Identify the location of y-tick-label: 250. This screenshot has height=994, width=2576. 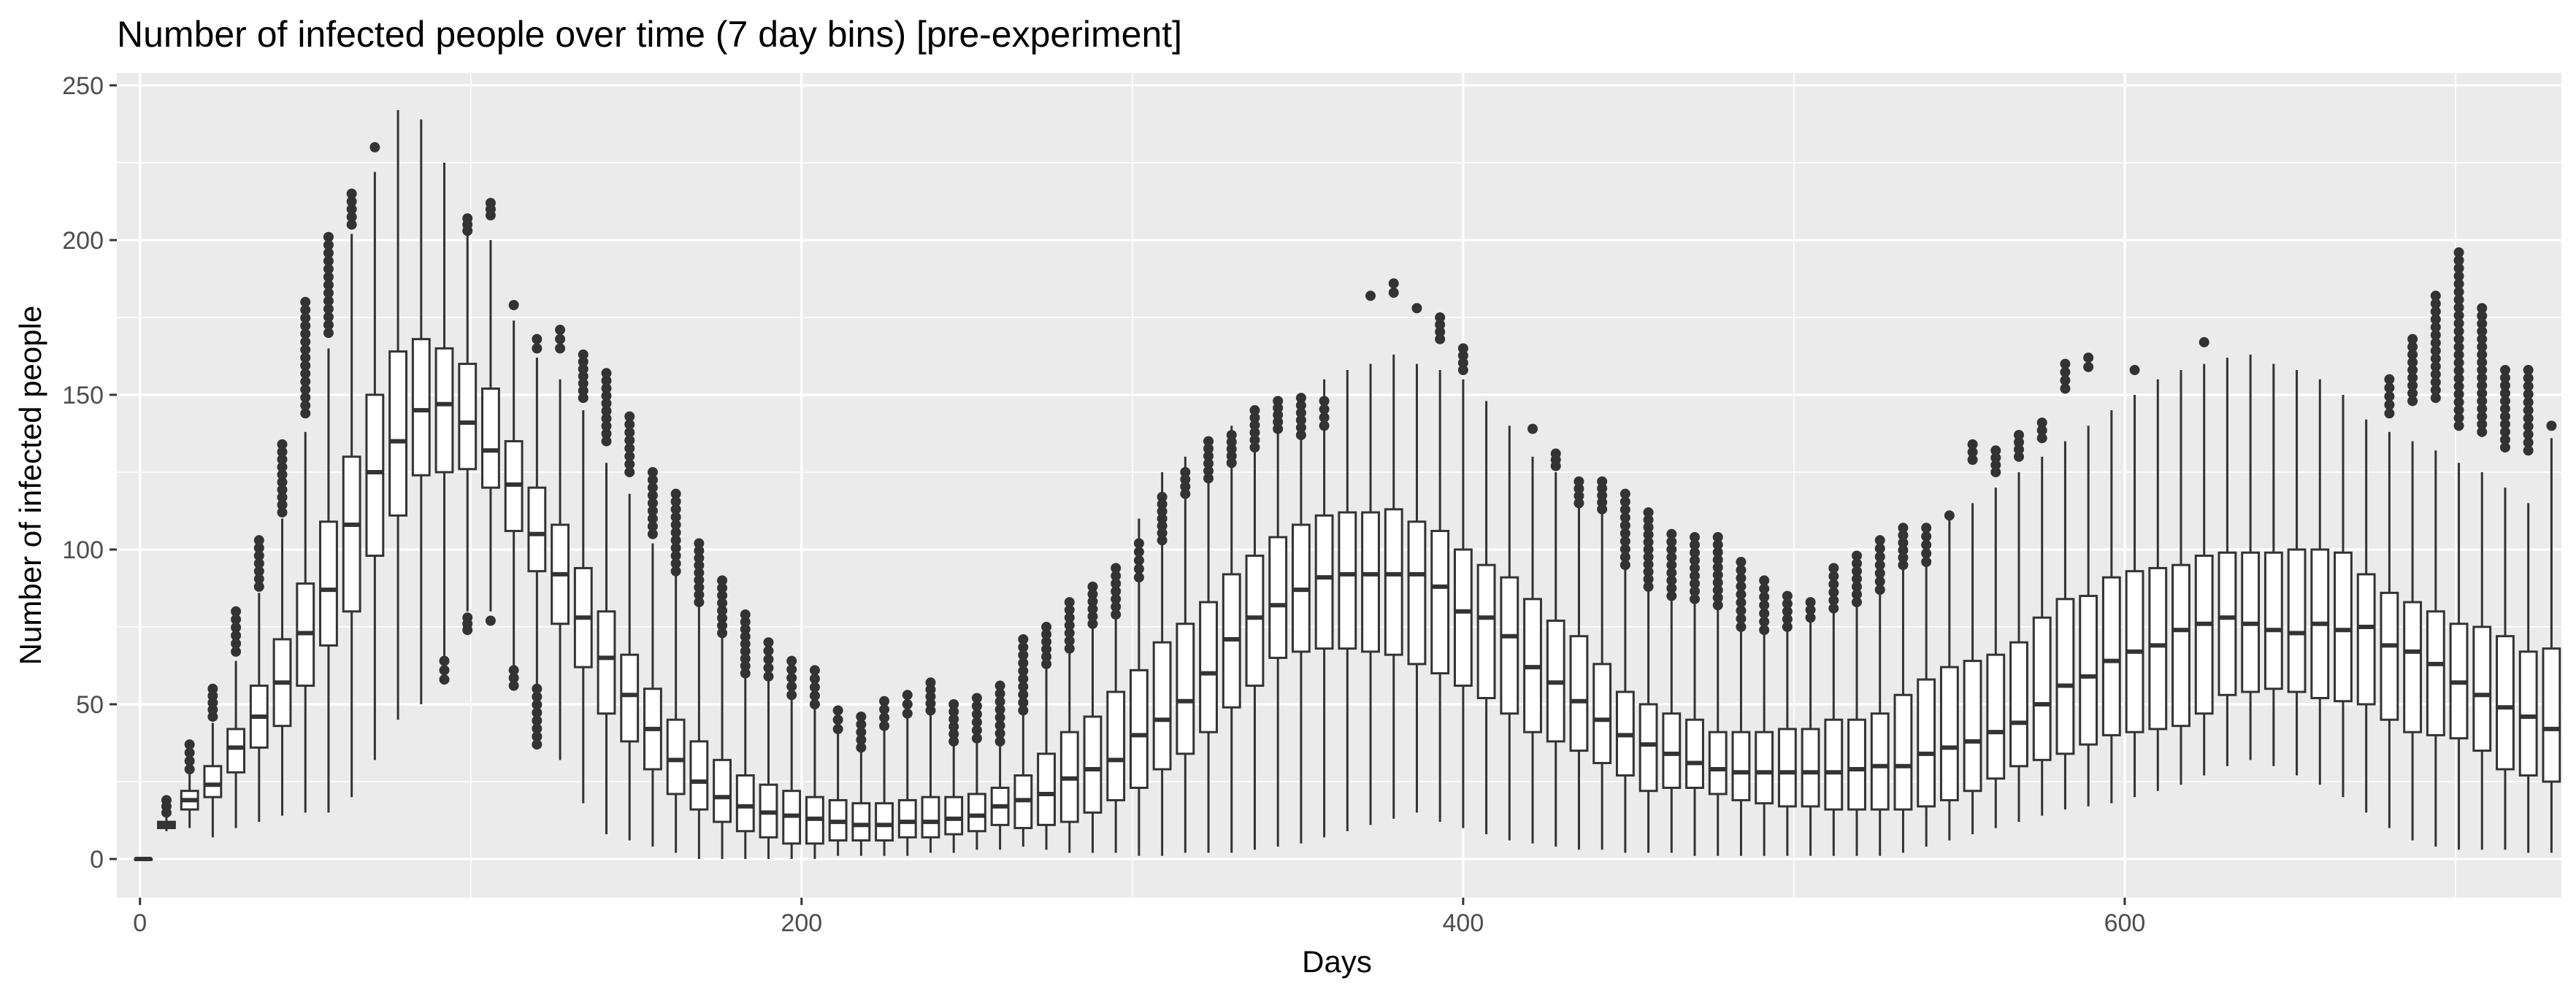
(83, 86).